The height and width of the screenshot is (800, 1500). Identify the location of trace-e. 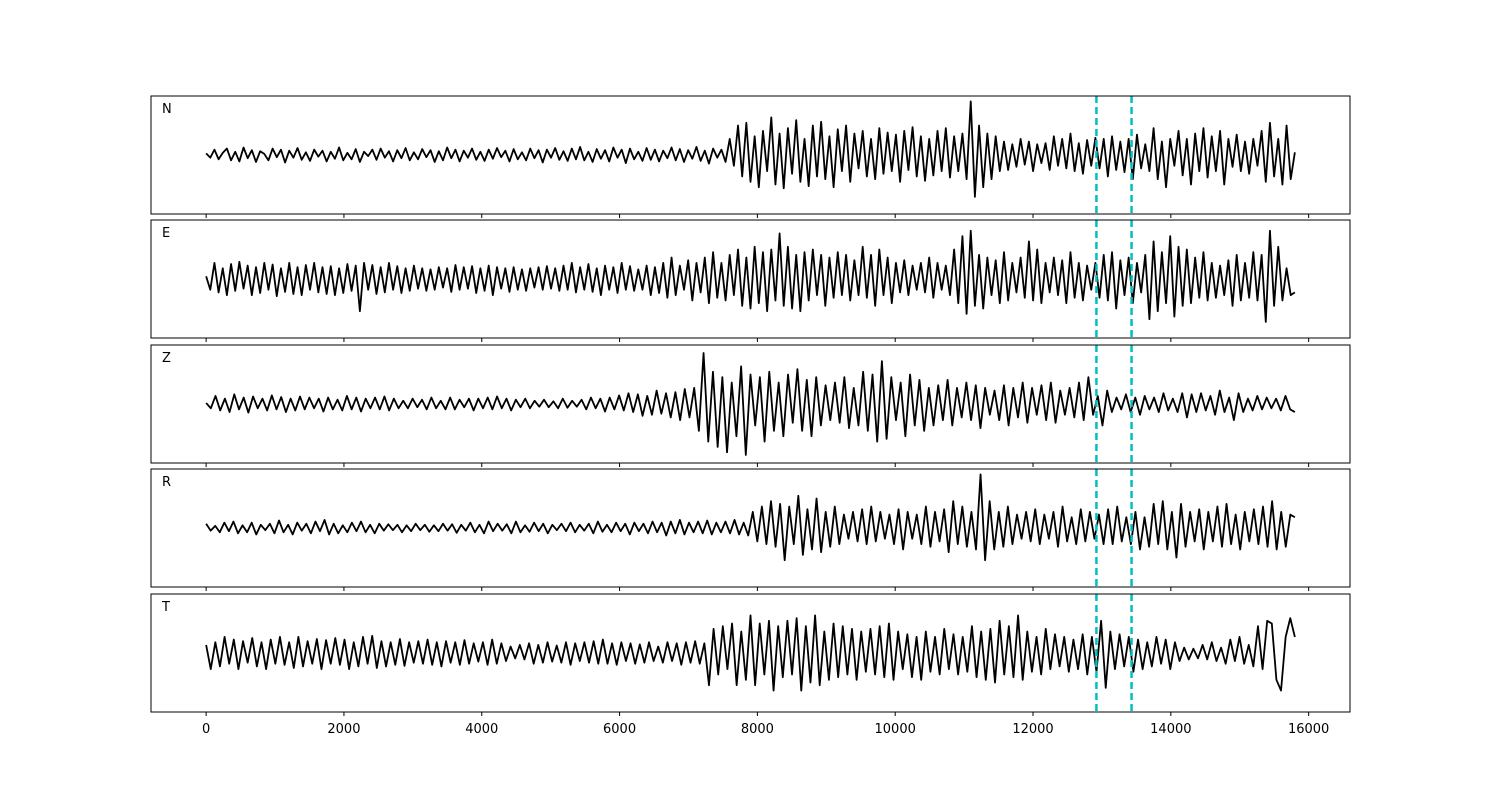
(750, 276).